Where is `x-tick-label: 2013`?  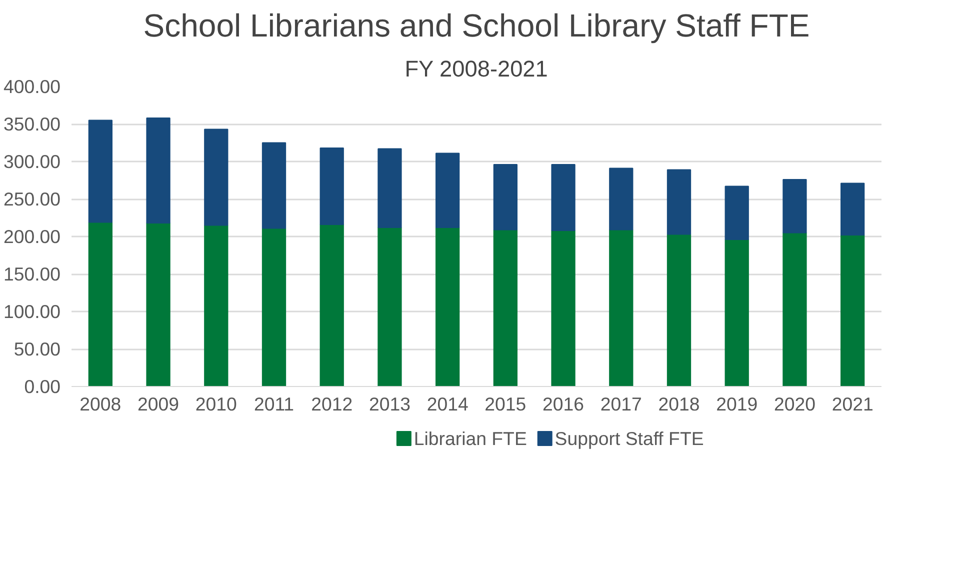 x-tick-label: 2013 is located at coordinates (389, 404).